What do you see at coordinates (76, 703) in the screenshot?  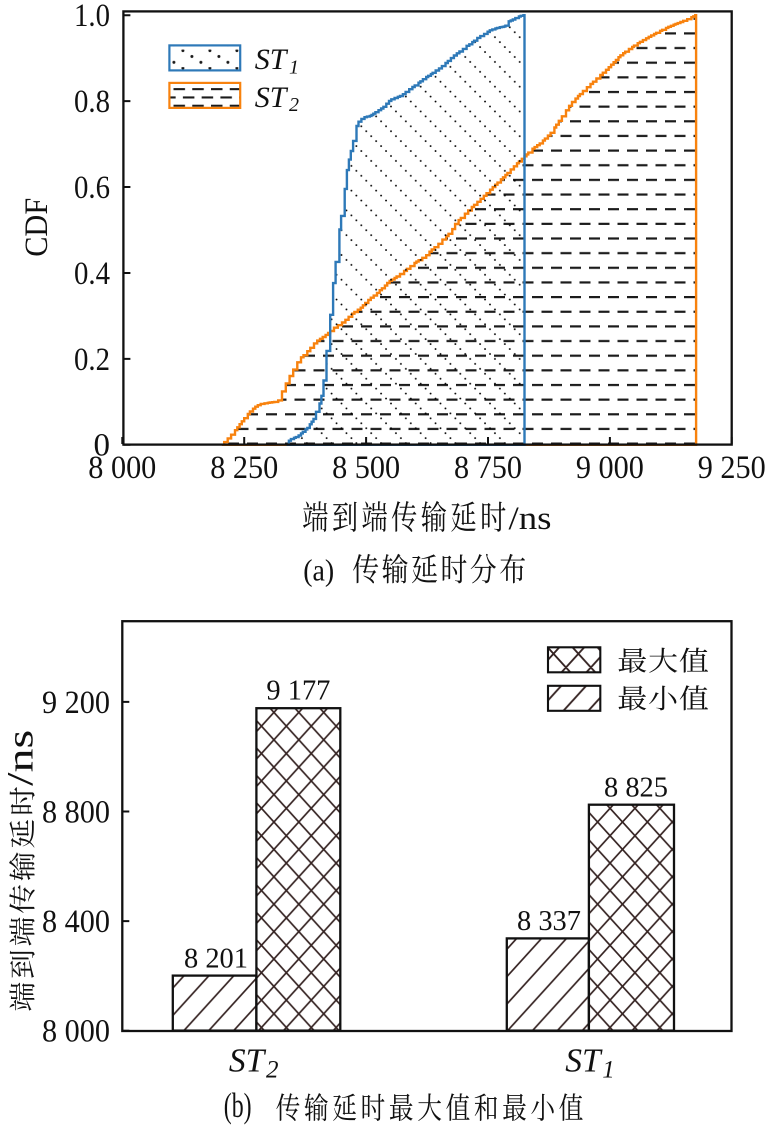 I see `svg-text: 9 200` at bounding box center [76, 703].